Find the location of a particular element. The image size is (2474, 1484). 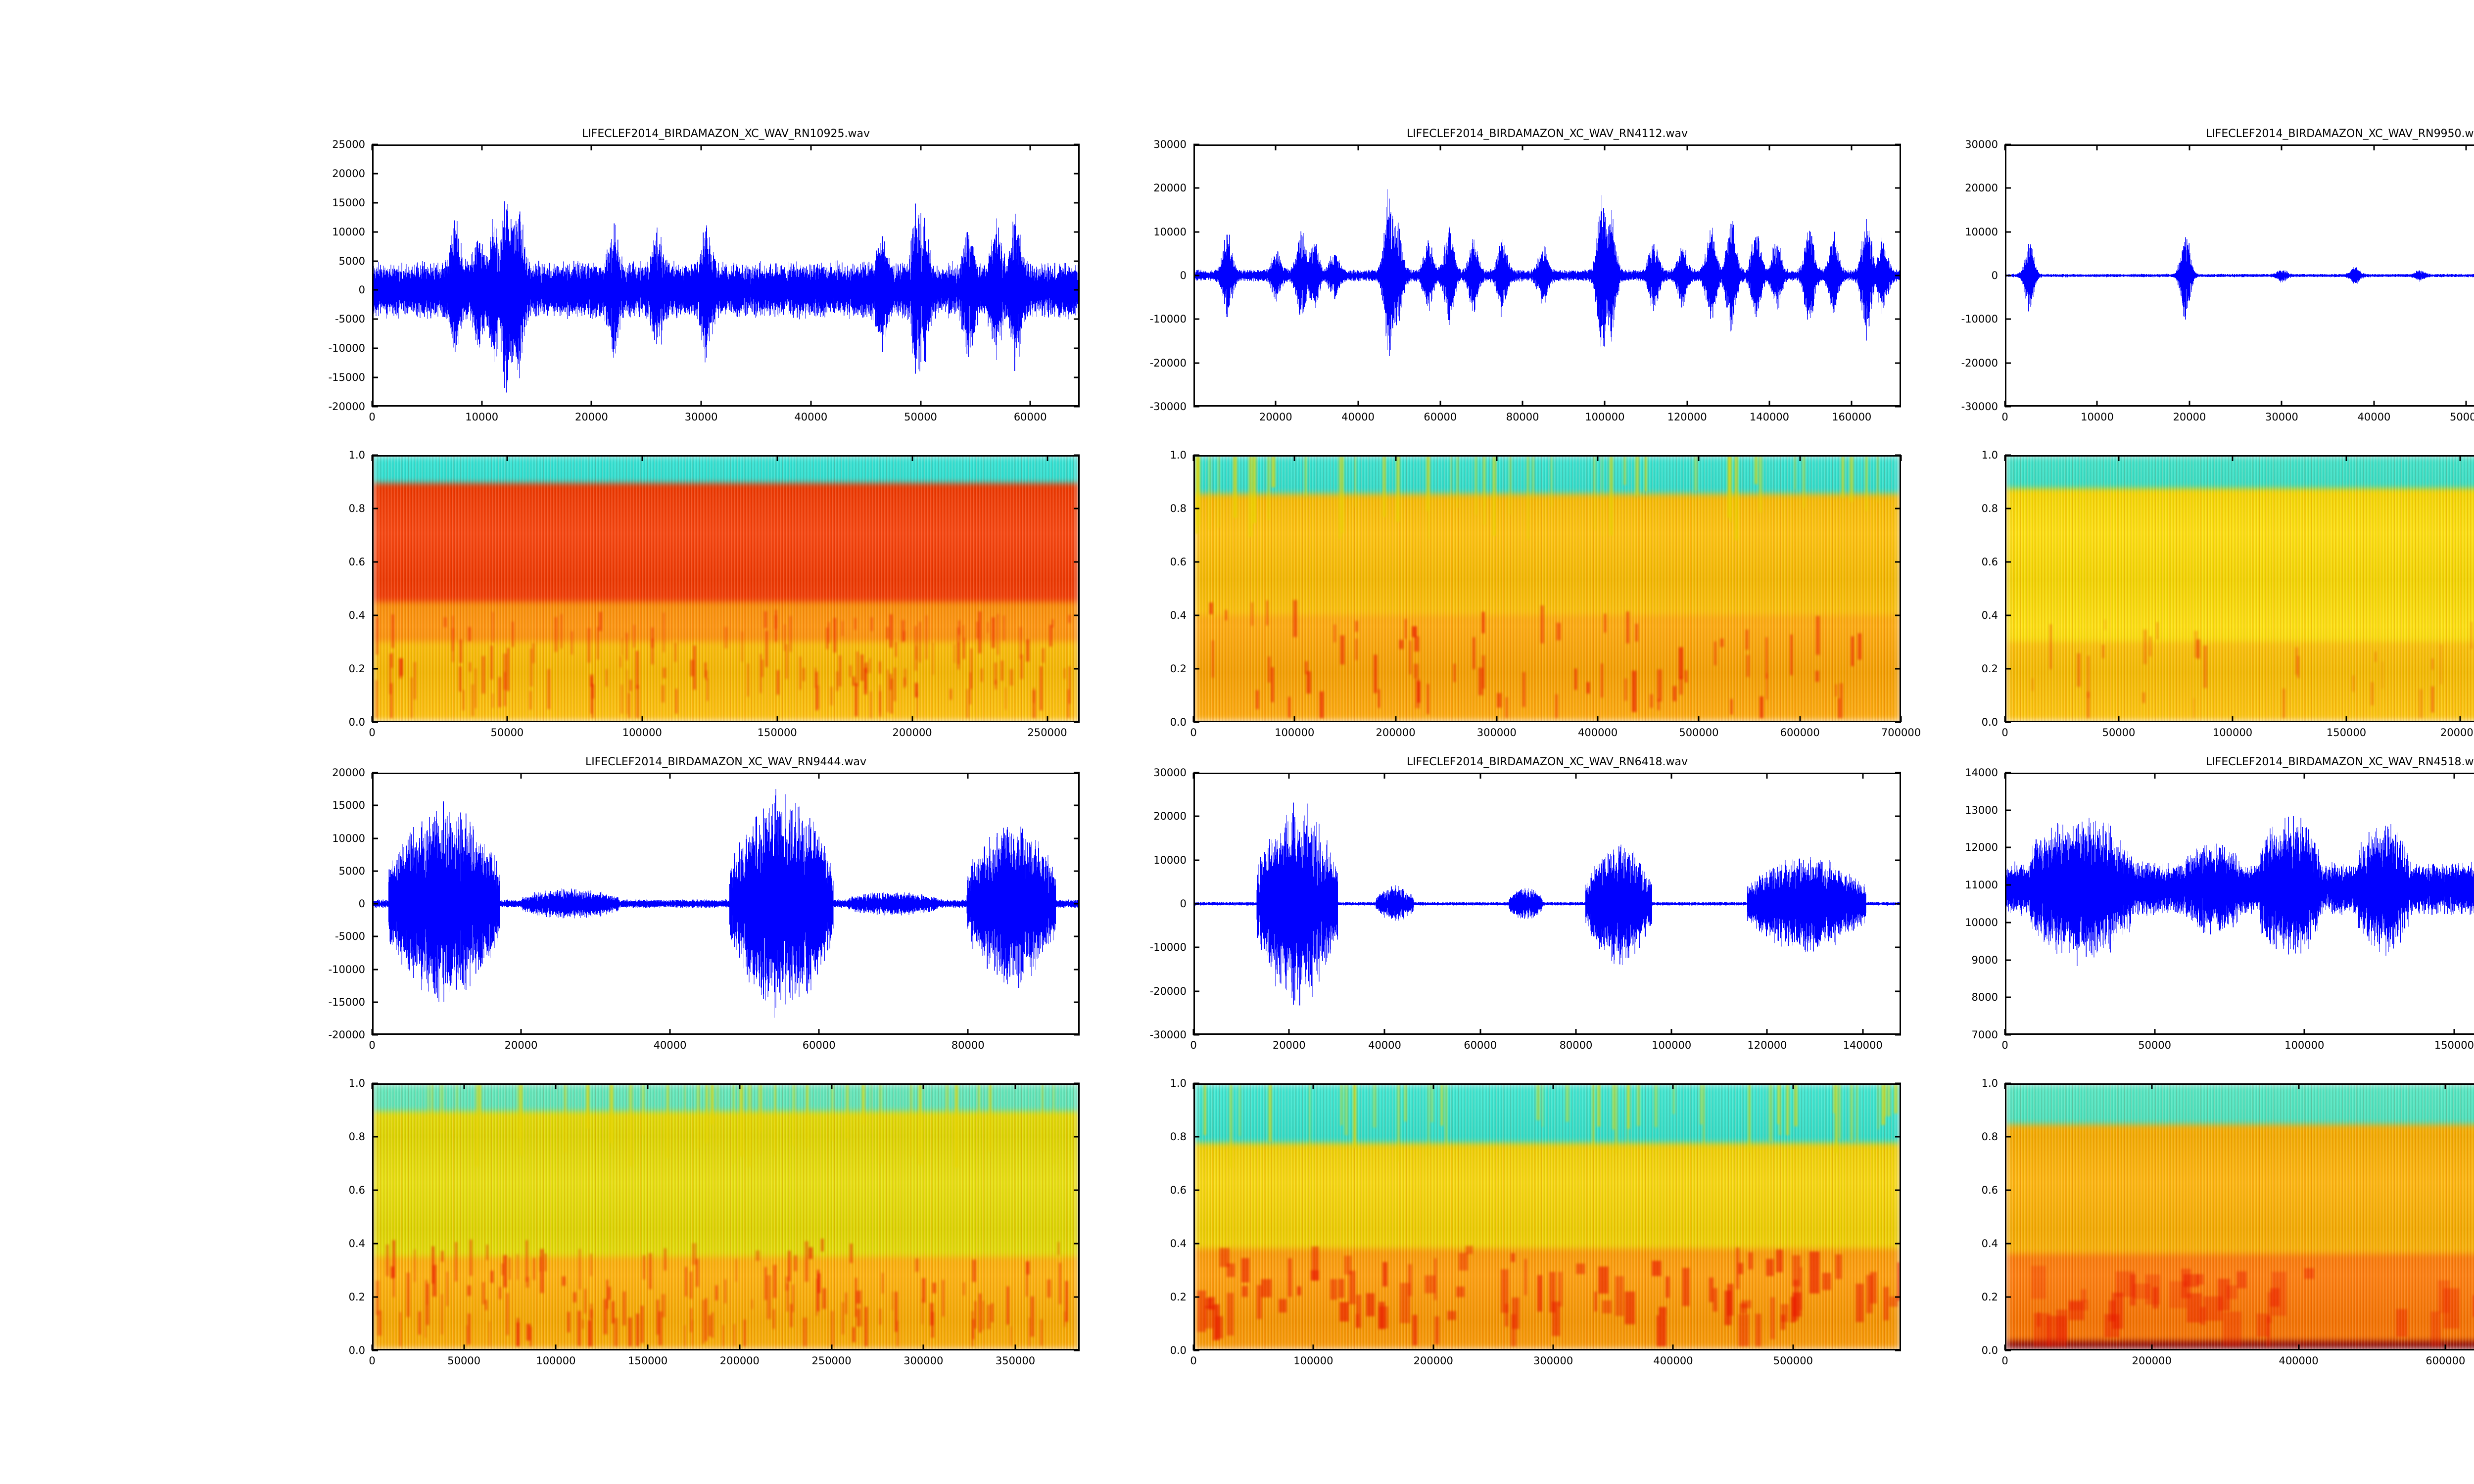

x-tick-label: 400000 is located at coordinates (1598, 733).